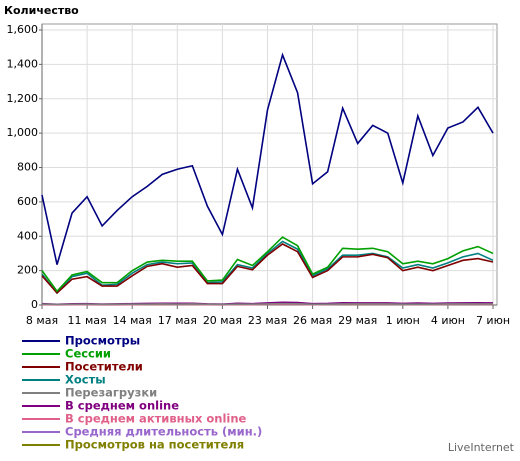 The height and width of the screenshot is (461, 520). What do you see at coordinates (88, 354) in the screenshot?
I see `legend-label: Сессии` at bounding box center [88, 354].